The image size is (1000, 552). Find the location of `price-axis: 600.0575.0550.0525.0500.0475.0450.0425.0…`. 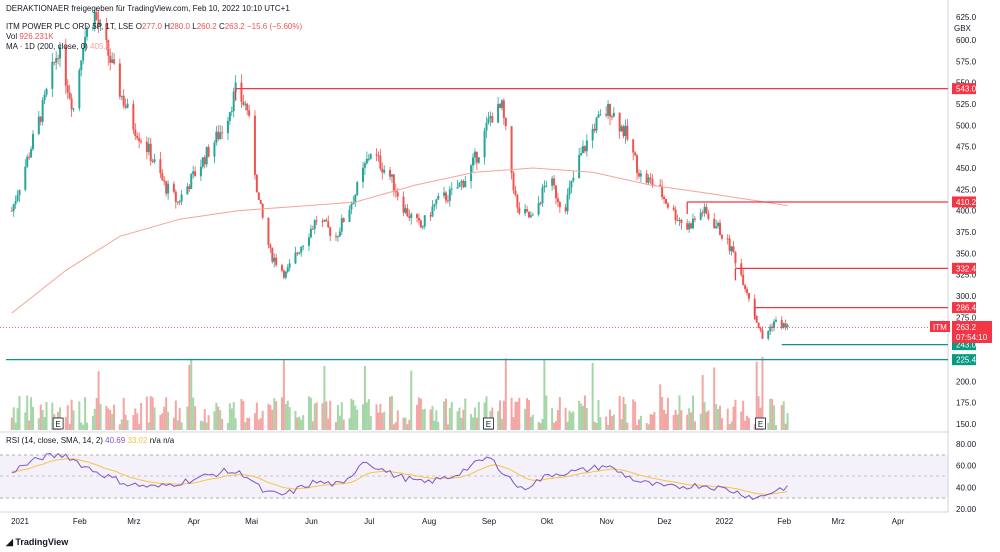

price-axis: 600.0575.0550.0525.0500.0475.0450.0425.0… is located at coordinates (966, 232).